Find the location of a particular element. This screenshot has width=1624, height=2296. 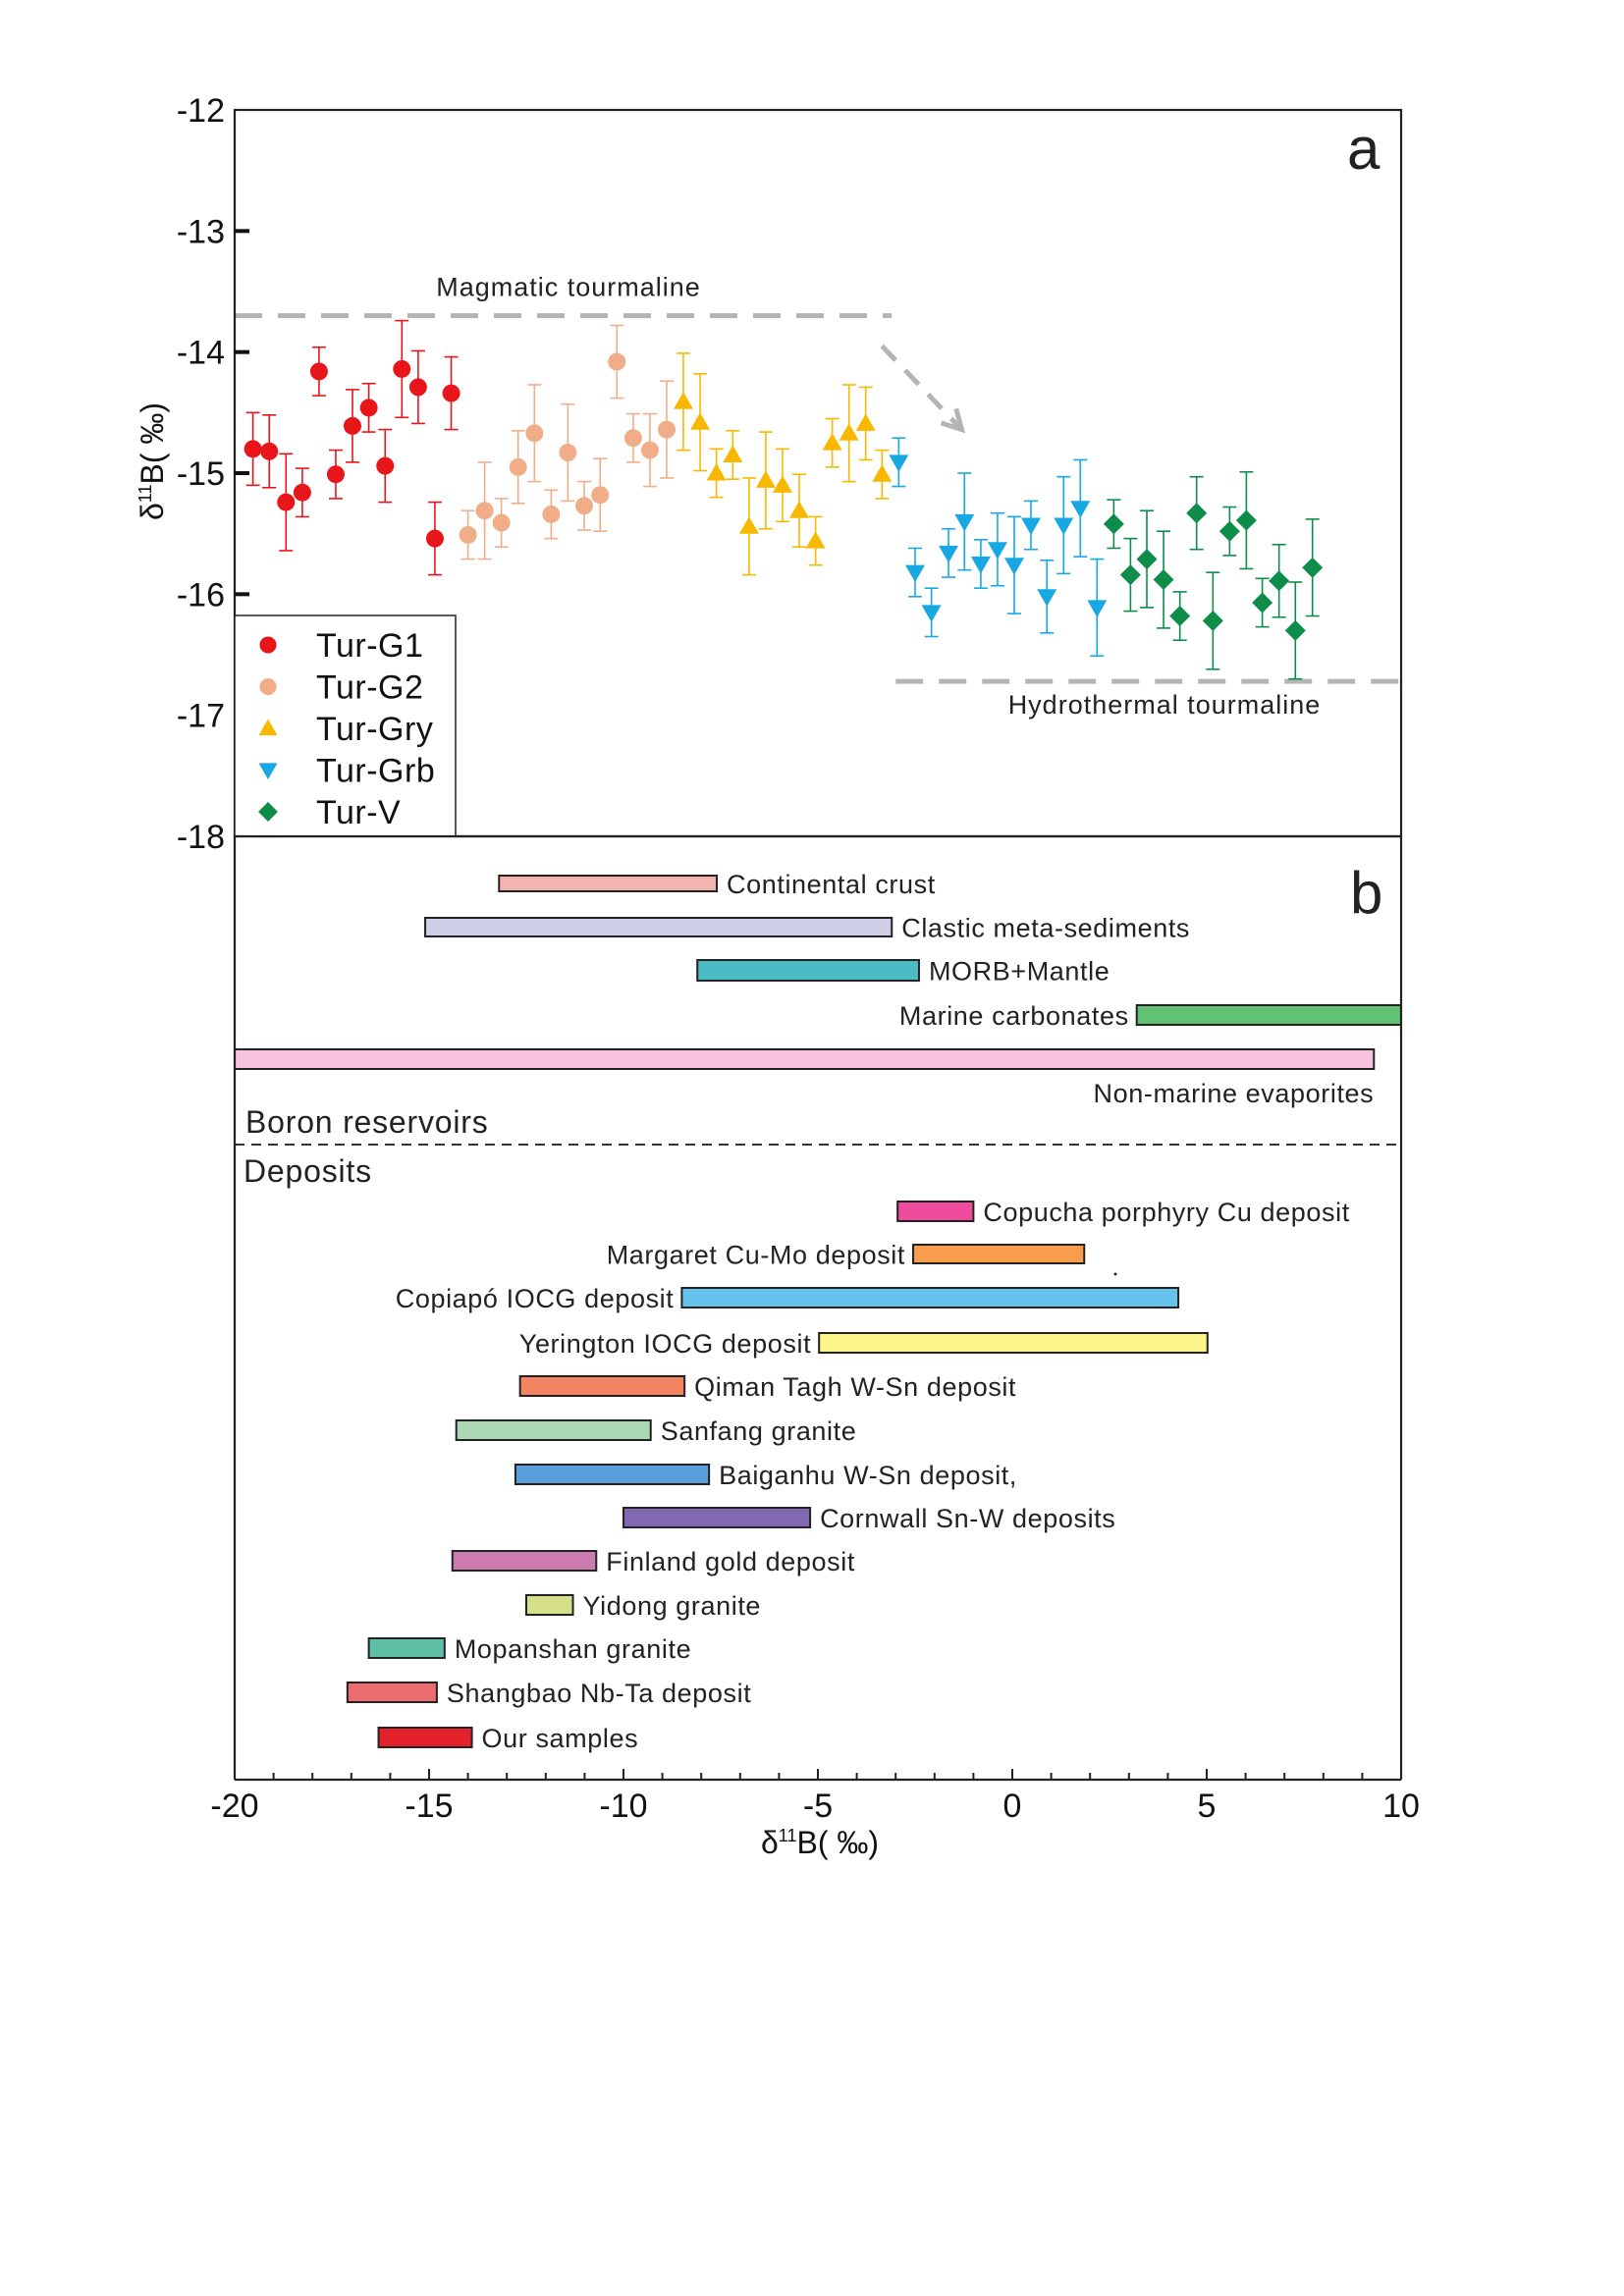

range-bar-morb-mantle: MORB+Mantle is located at coordinates (903, 972).